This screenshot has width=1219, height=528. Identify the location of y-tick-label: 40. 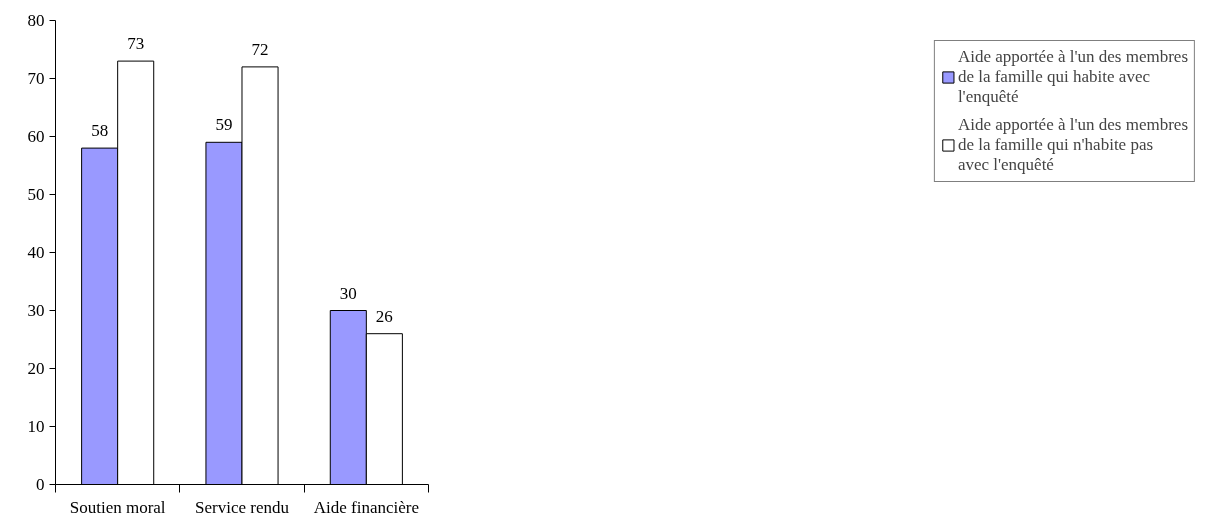
(36, 252).